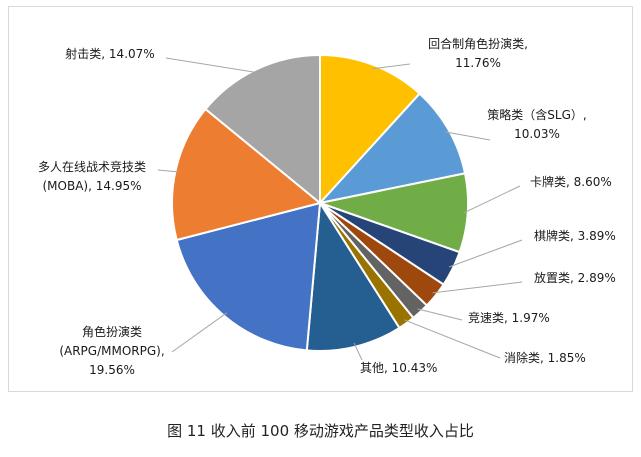 The height and width of the screenshot is (457, 641). I want to click on slice-label: 棋牌类, 3.89%, so click(575, 236).